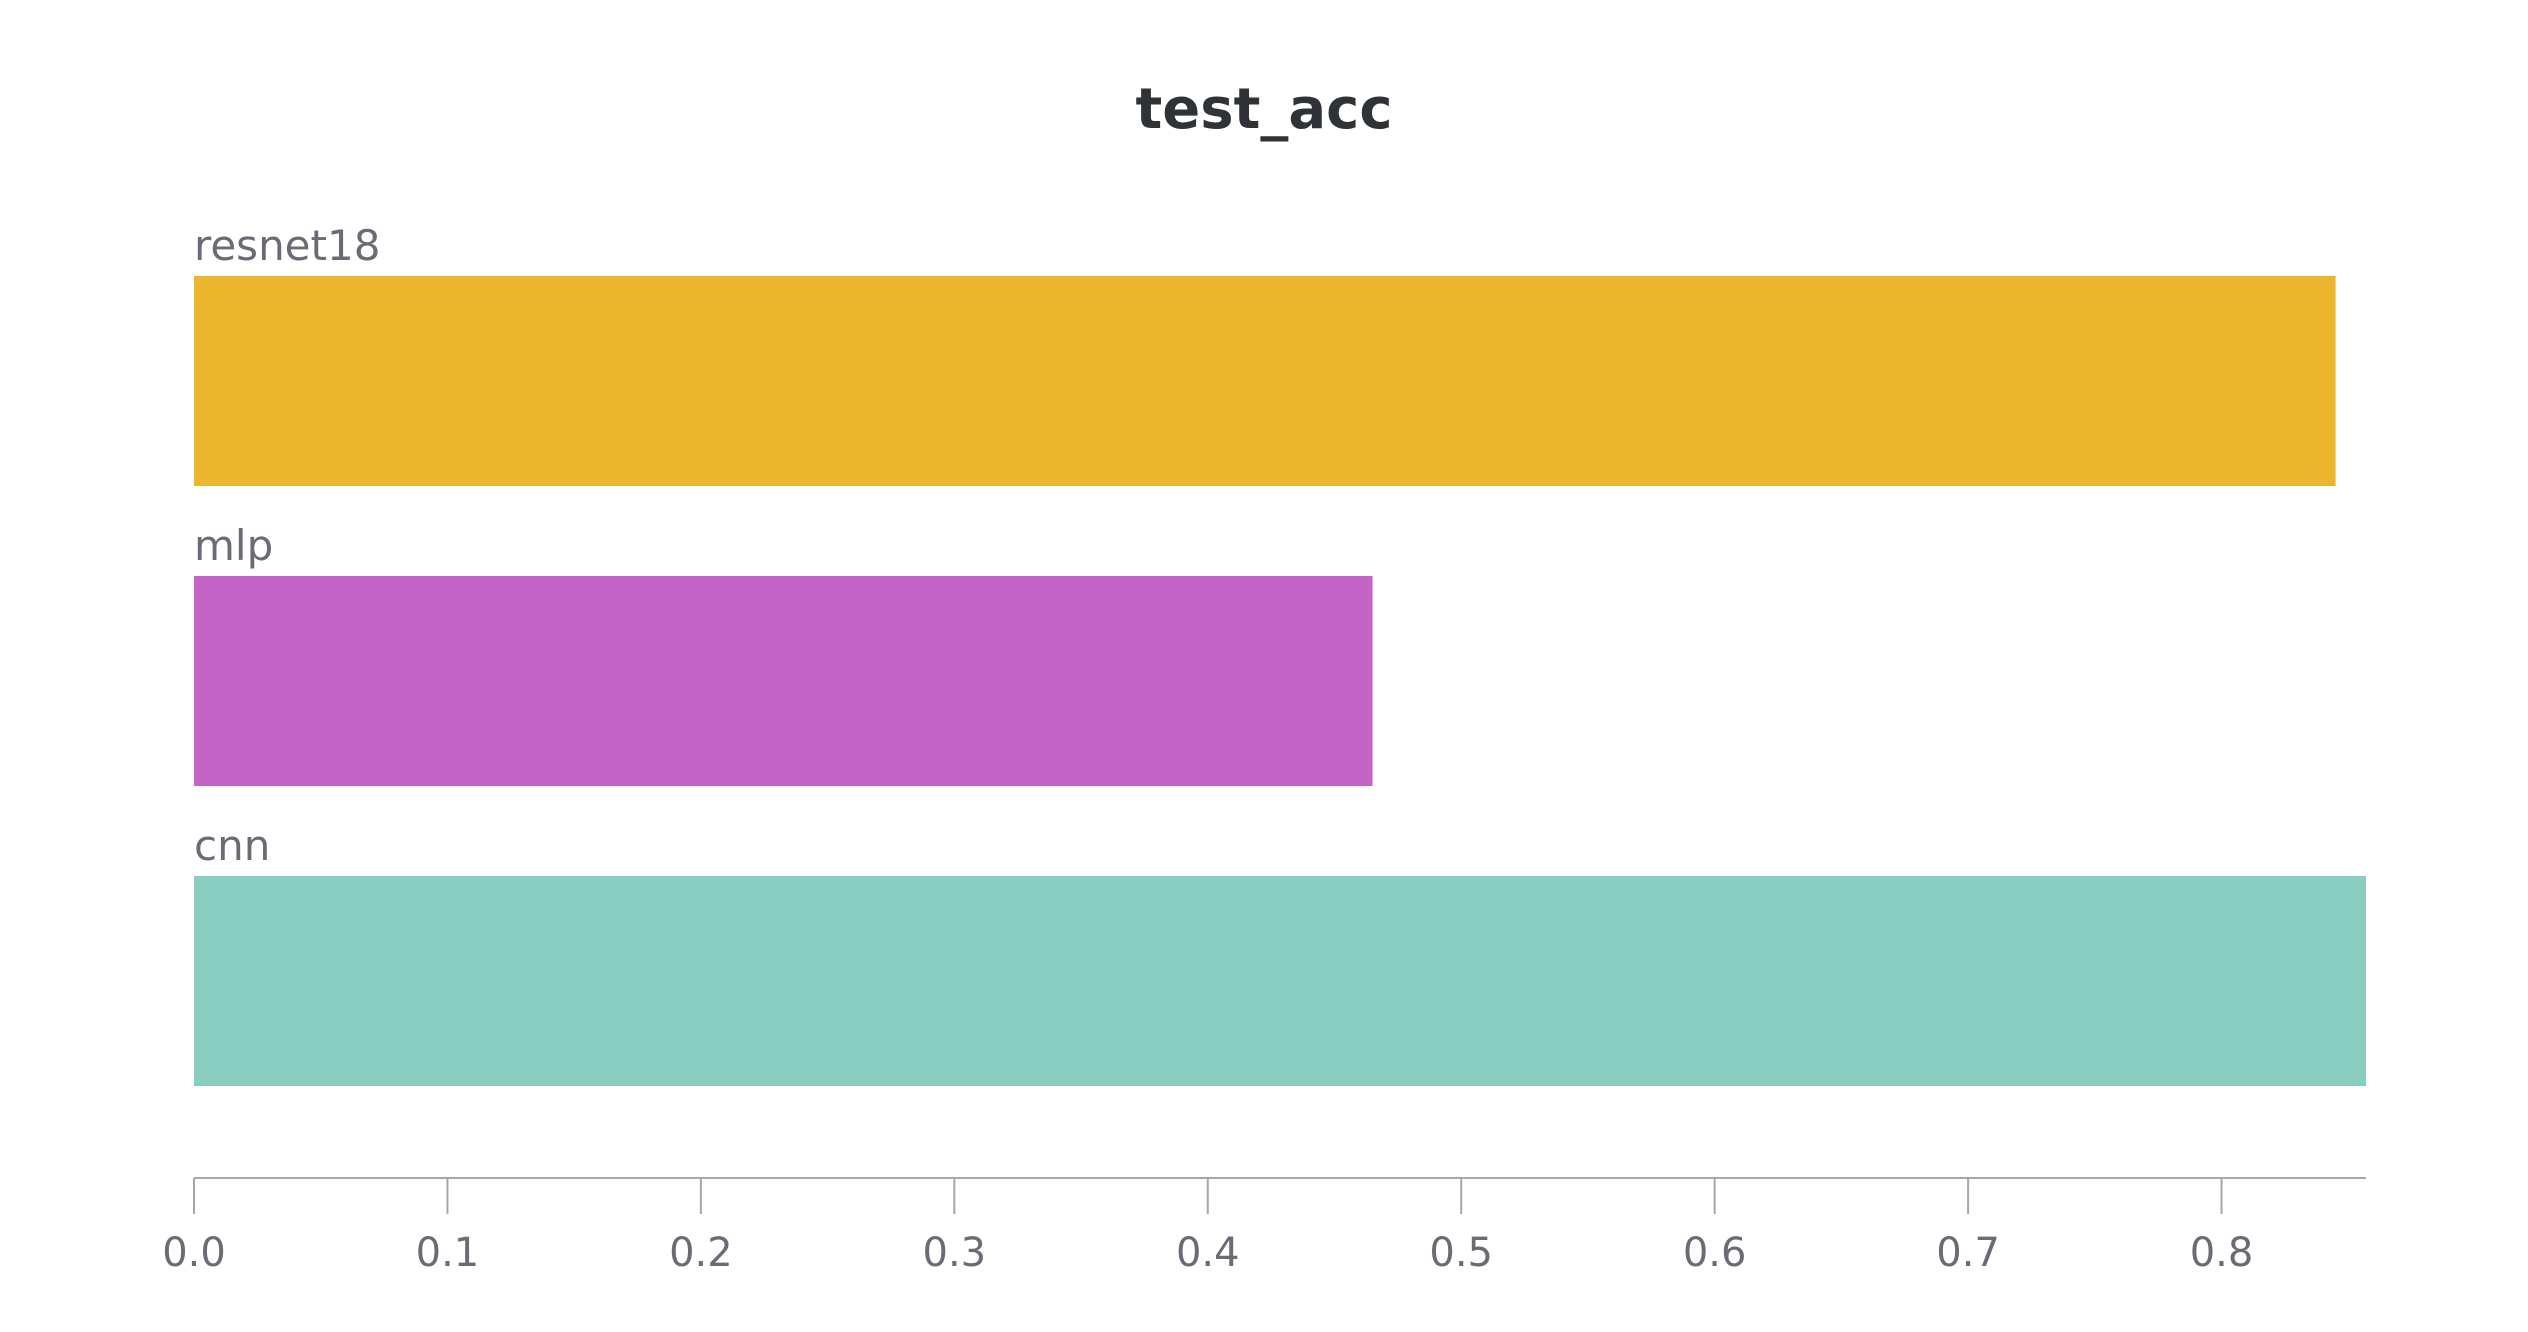 The height and width of the screenshot is (1332, 2528). What do you see at coordinates (194, 1253) in the screenshot?
I see `x-tick-label: 0.0` at bounding box center [194, 1253].